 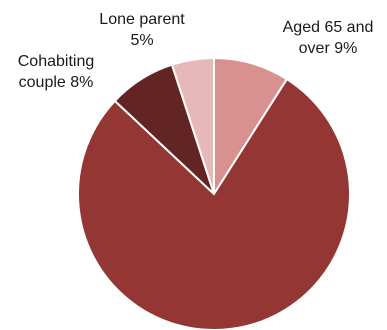 What do you see at coordinates (142, 19) in the screenshot?
I see `slice-label-line: Lone parent` at bounding box center [142, 19].